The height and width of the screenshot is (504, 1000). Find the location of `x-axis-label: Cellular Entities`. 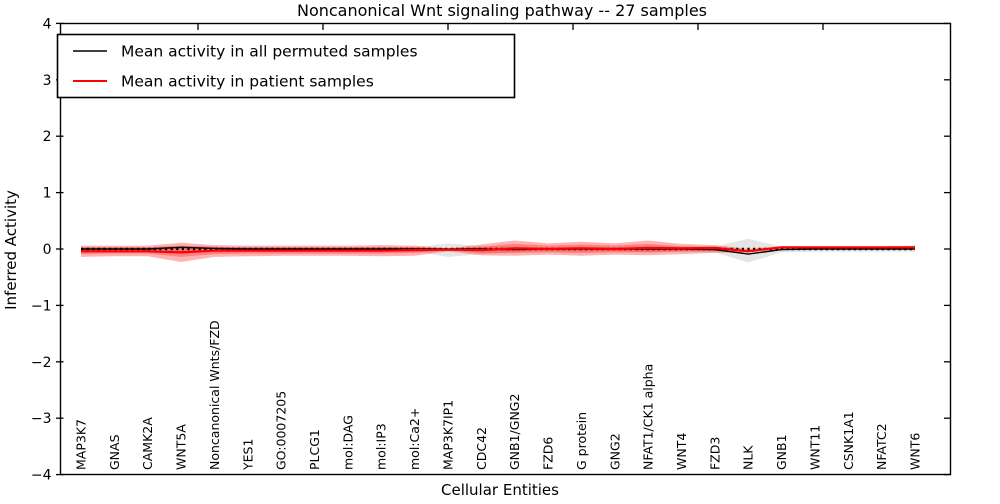

x-axis-label: Cellular Entities is located at coordinates (500, 490).